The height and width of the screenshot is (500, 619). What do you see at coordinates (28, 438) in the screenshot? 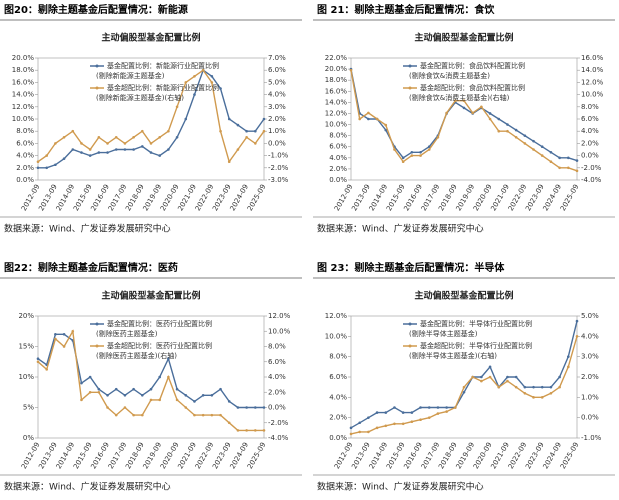
I see `y-tick-label: 0%` at bounding box center [28, 438].